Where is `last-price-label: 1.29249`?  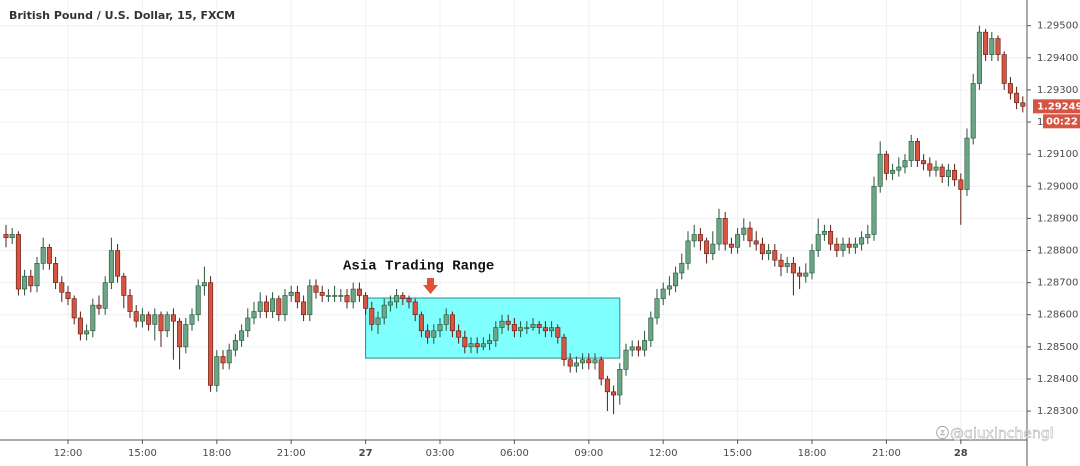 last-price-label: 1.29249 is located at coordinates (1058, 106).